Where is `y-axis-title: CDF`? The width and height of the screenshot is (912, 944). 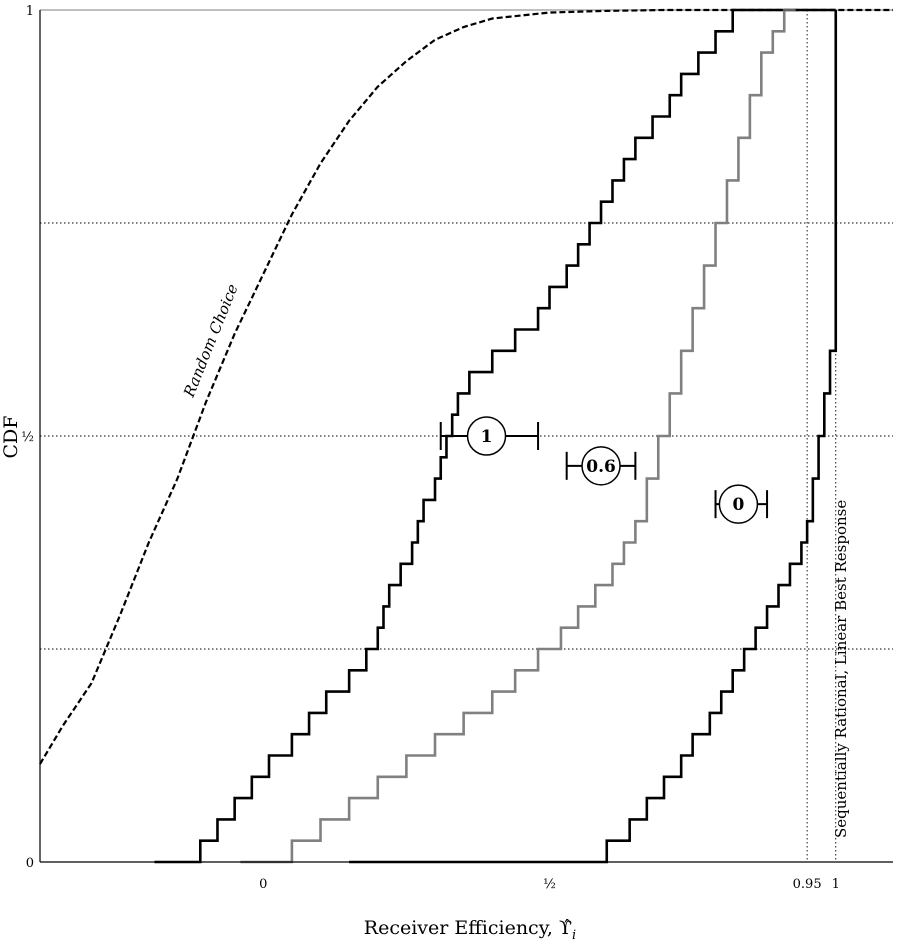
y-axis-title: CDF is located at coordinates (11, 437).